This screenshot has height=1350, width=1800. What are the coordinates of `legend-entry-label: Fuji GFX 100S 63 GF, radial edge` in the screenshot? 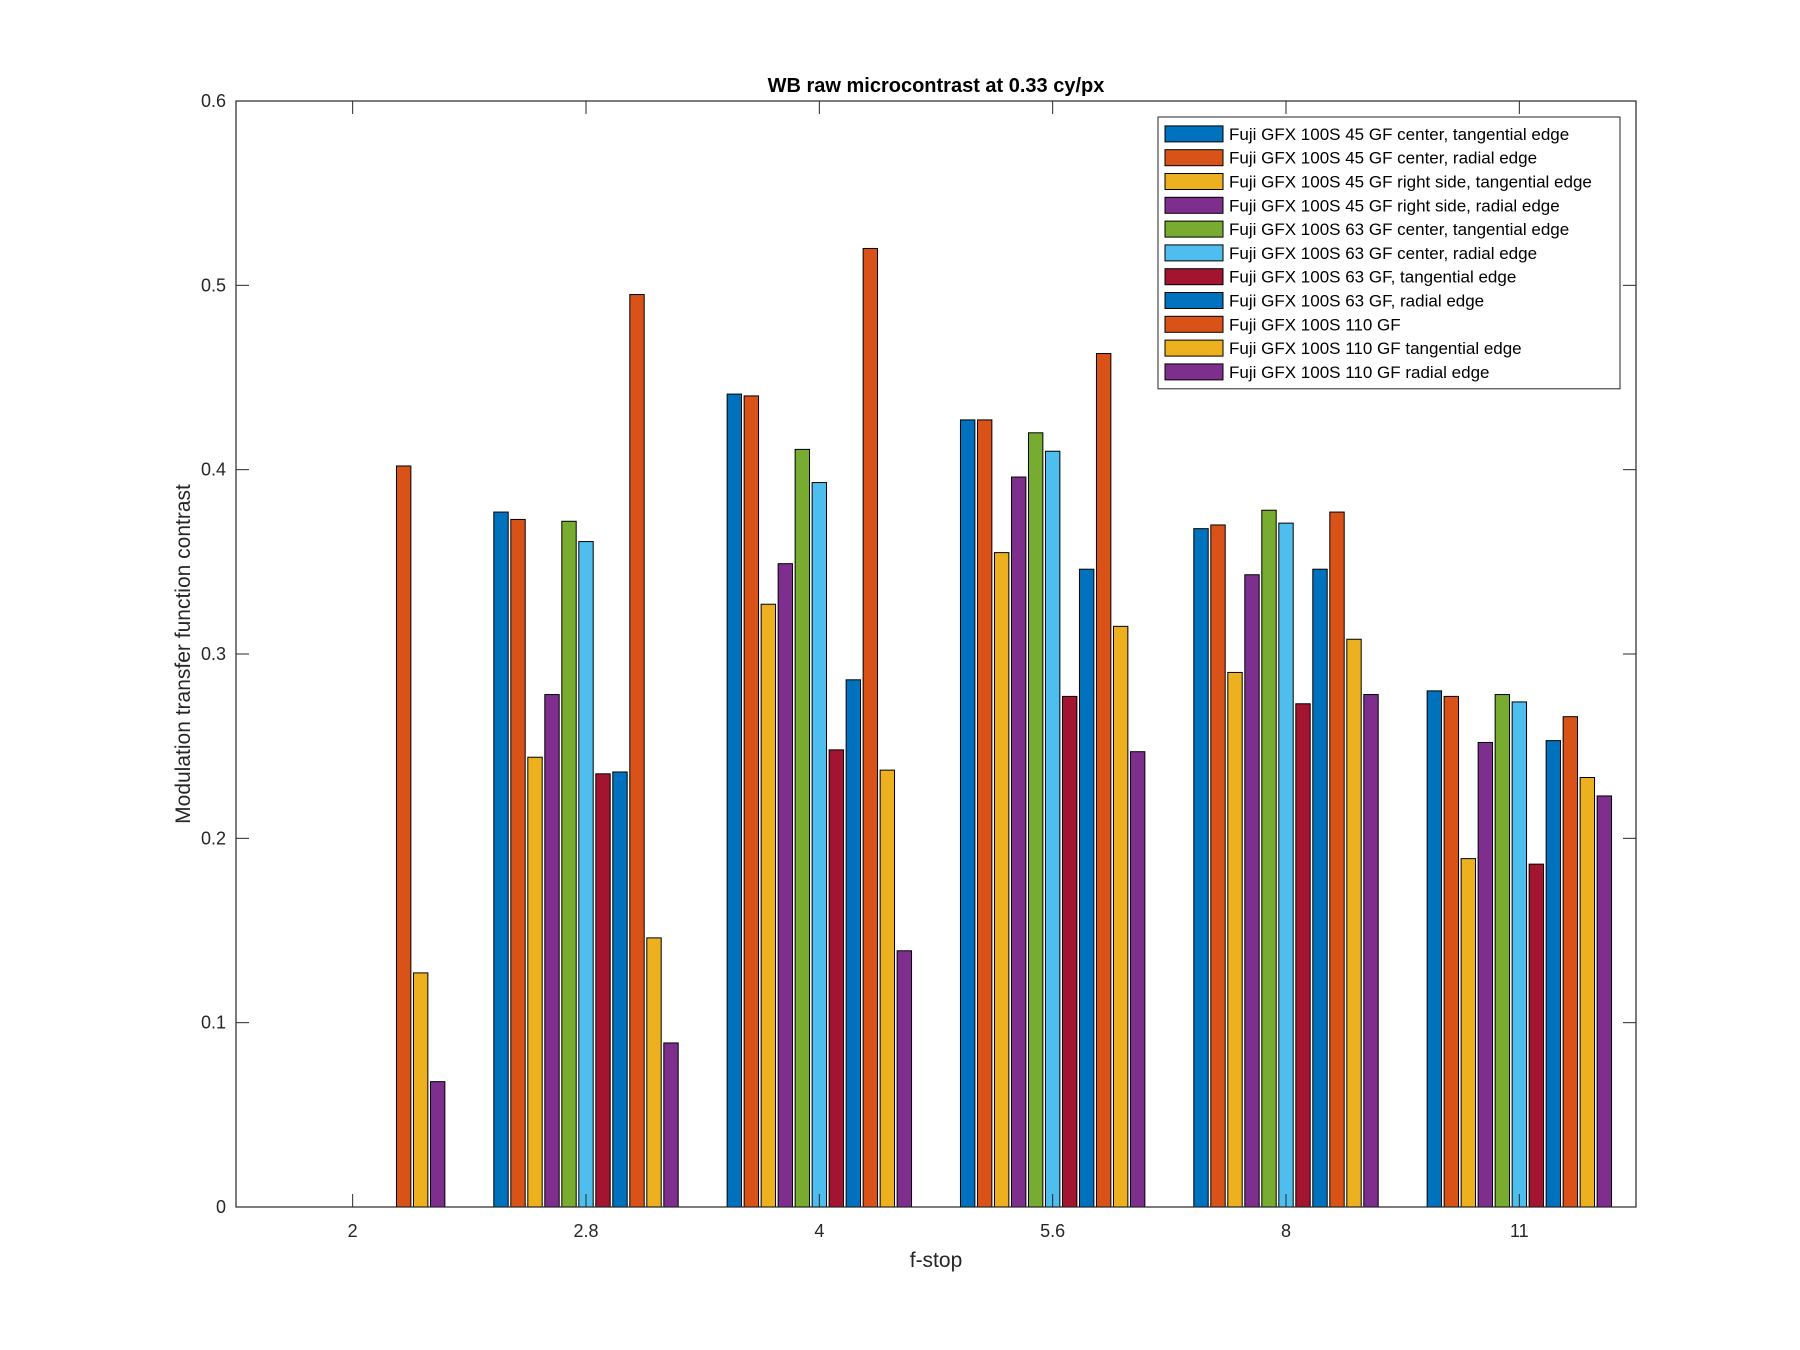 It's located at (1356, 301).